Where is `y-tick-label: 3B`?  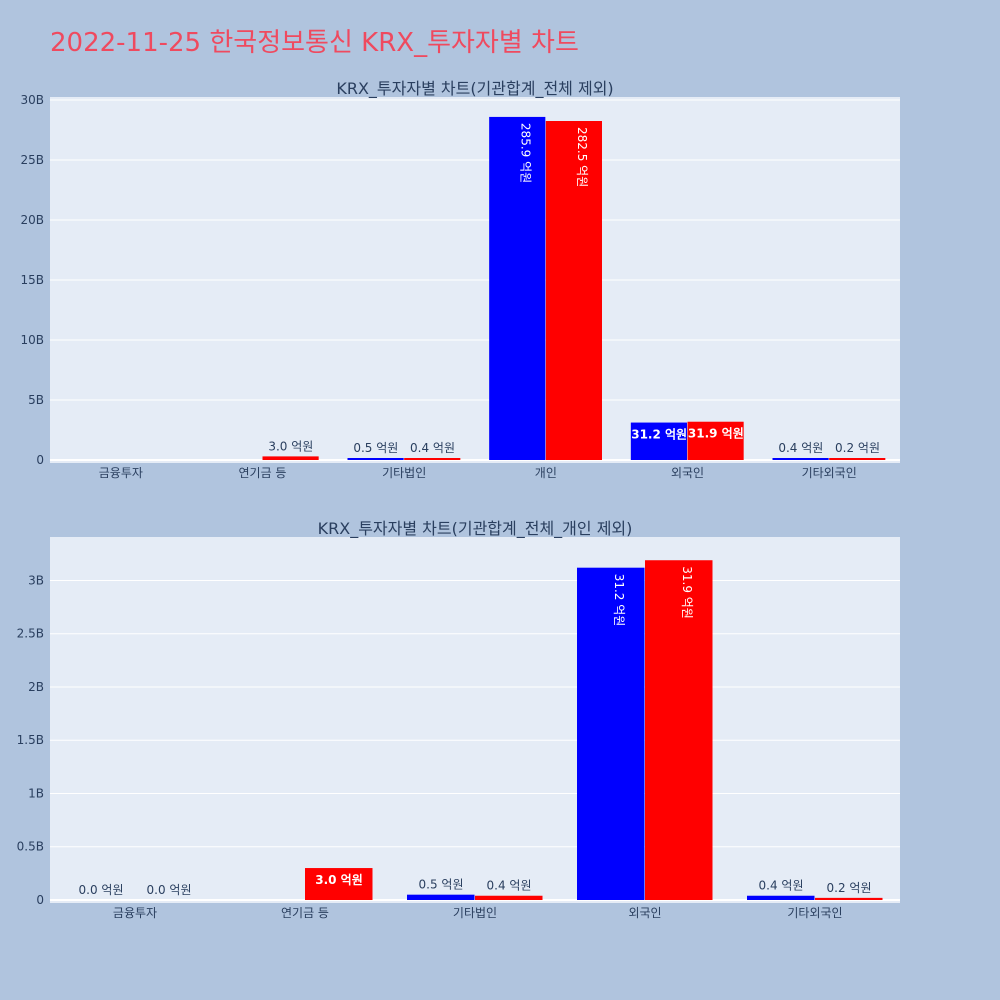
y-tick-label: 3B is located at coordinates (36, 580).